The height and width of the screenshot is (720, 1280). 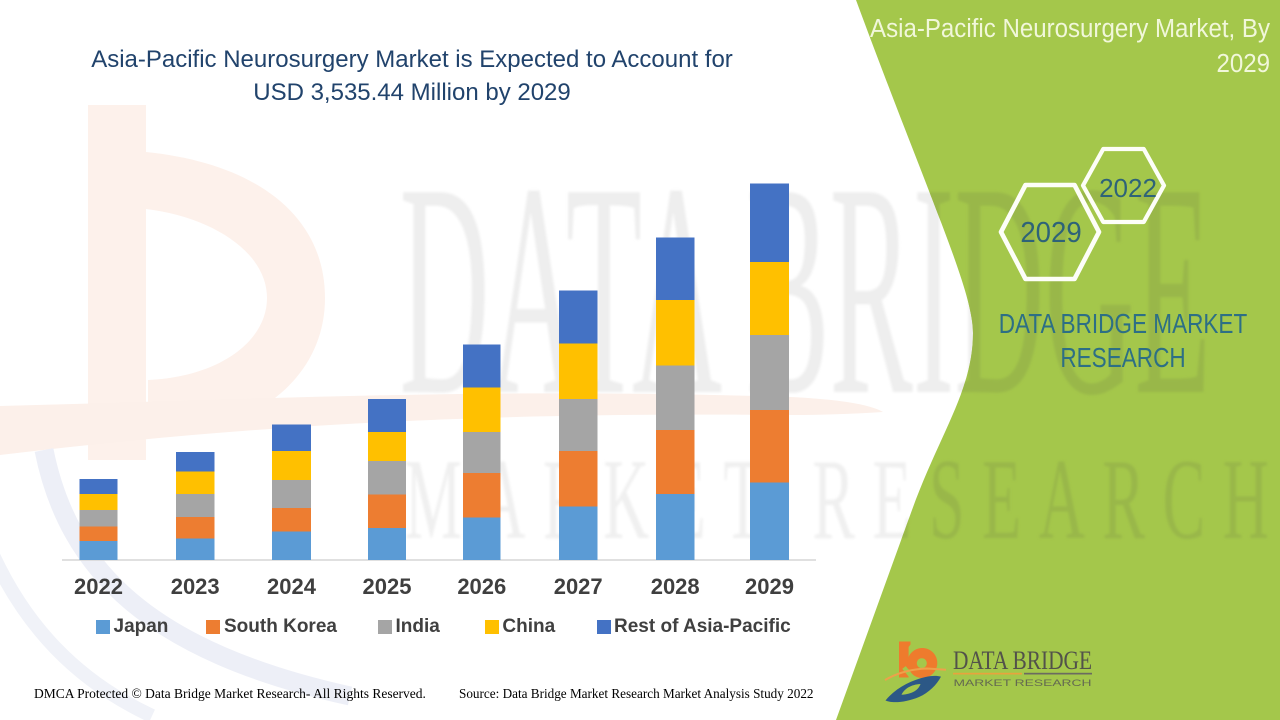 What do you see at coordinates (1022, 660) in the screenshot?
I see `svg-text: DATA BRIDGE` at bounding box center [1022, 660].